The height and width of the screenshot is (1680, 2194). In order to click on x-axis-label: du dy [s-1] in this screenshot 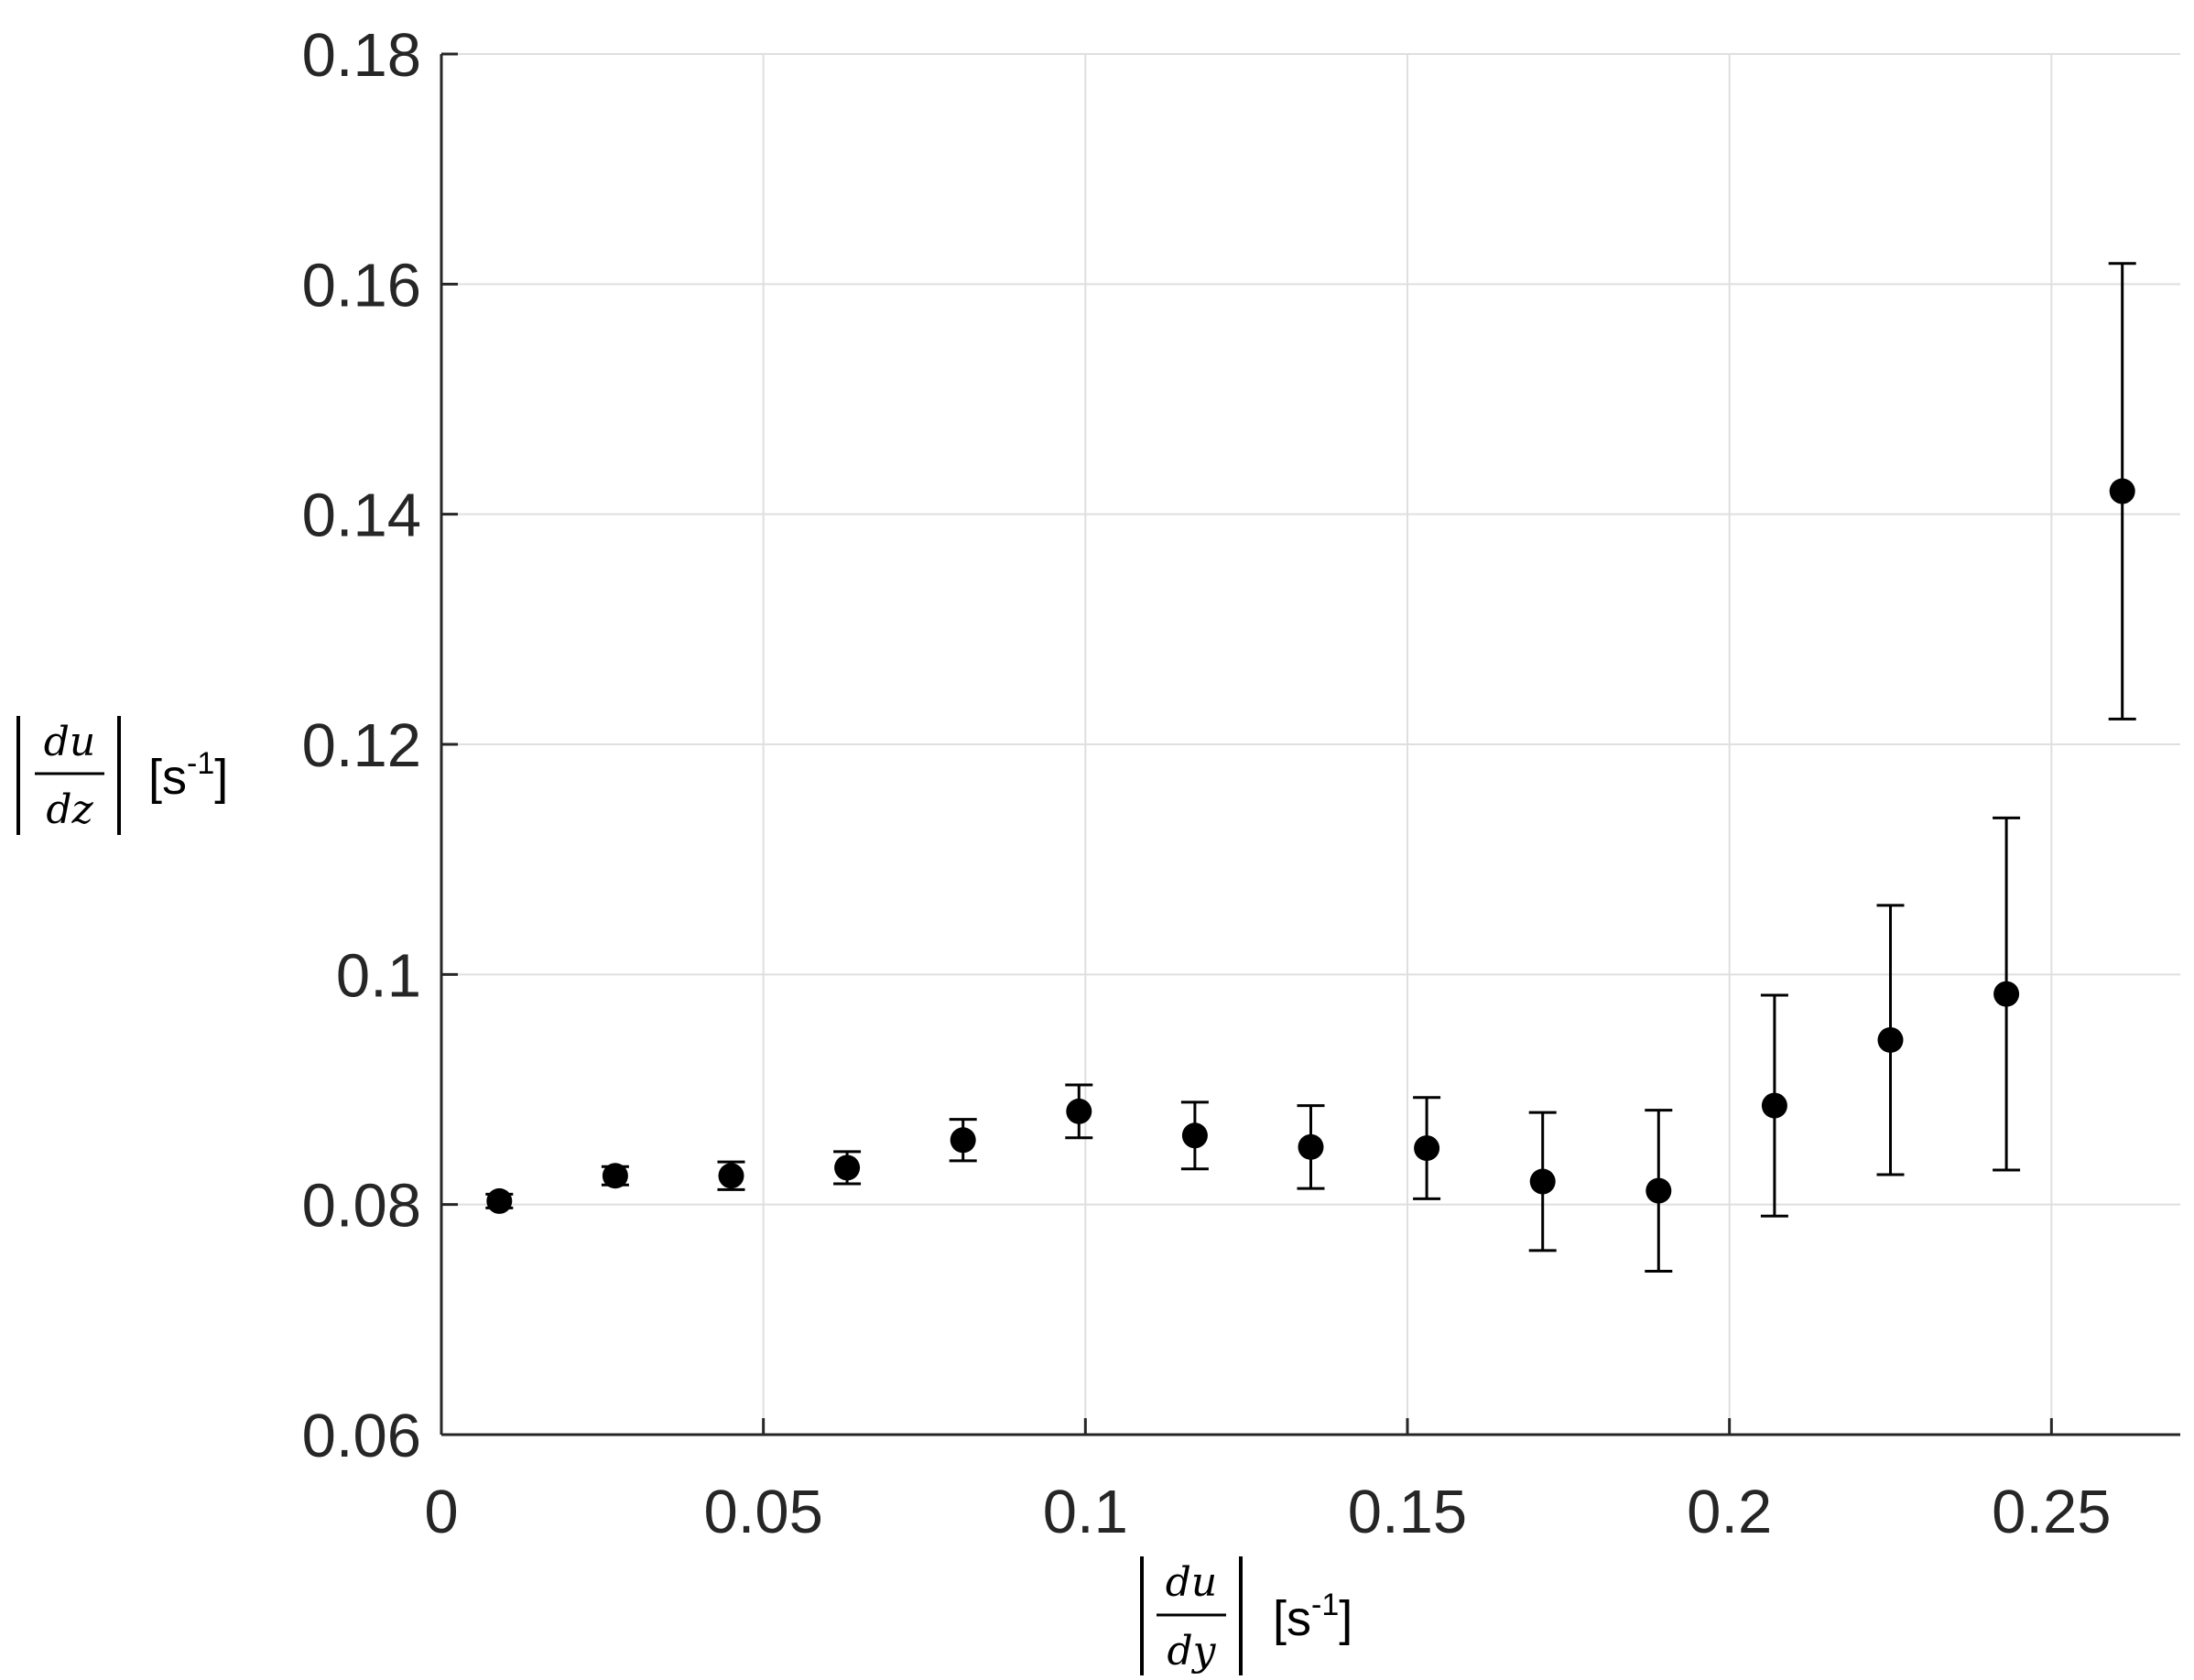, I will do `click(1246, 1615)`.